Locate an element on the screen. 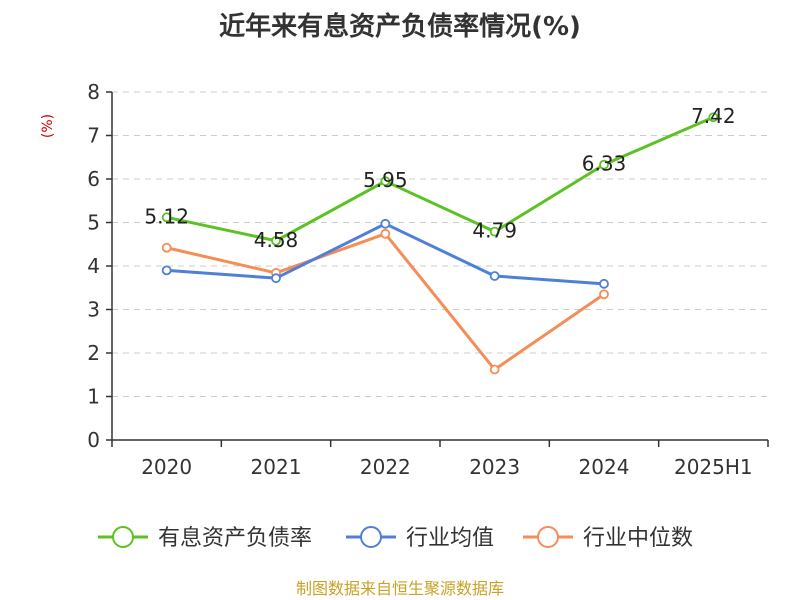 Image resolution: width=800 pixels, height=600 pixels. legend-label: 有息资产负债率 is located at coordinates (235, 538).